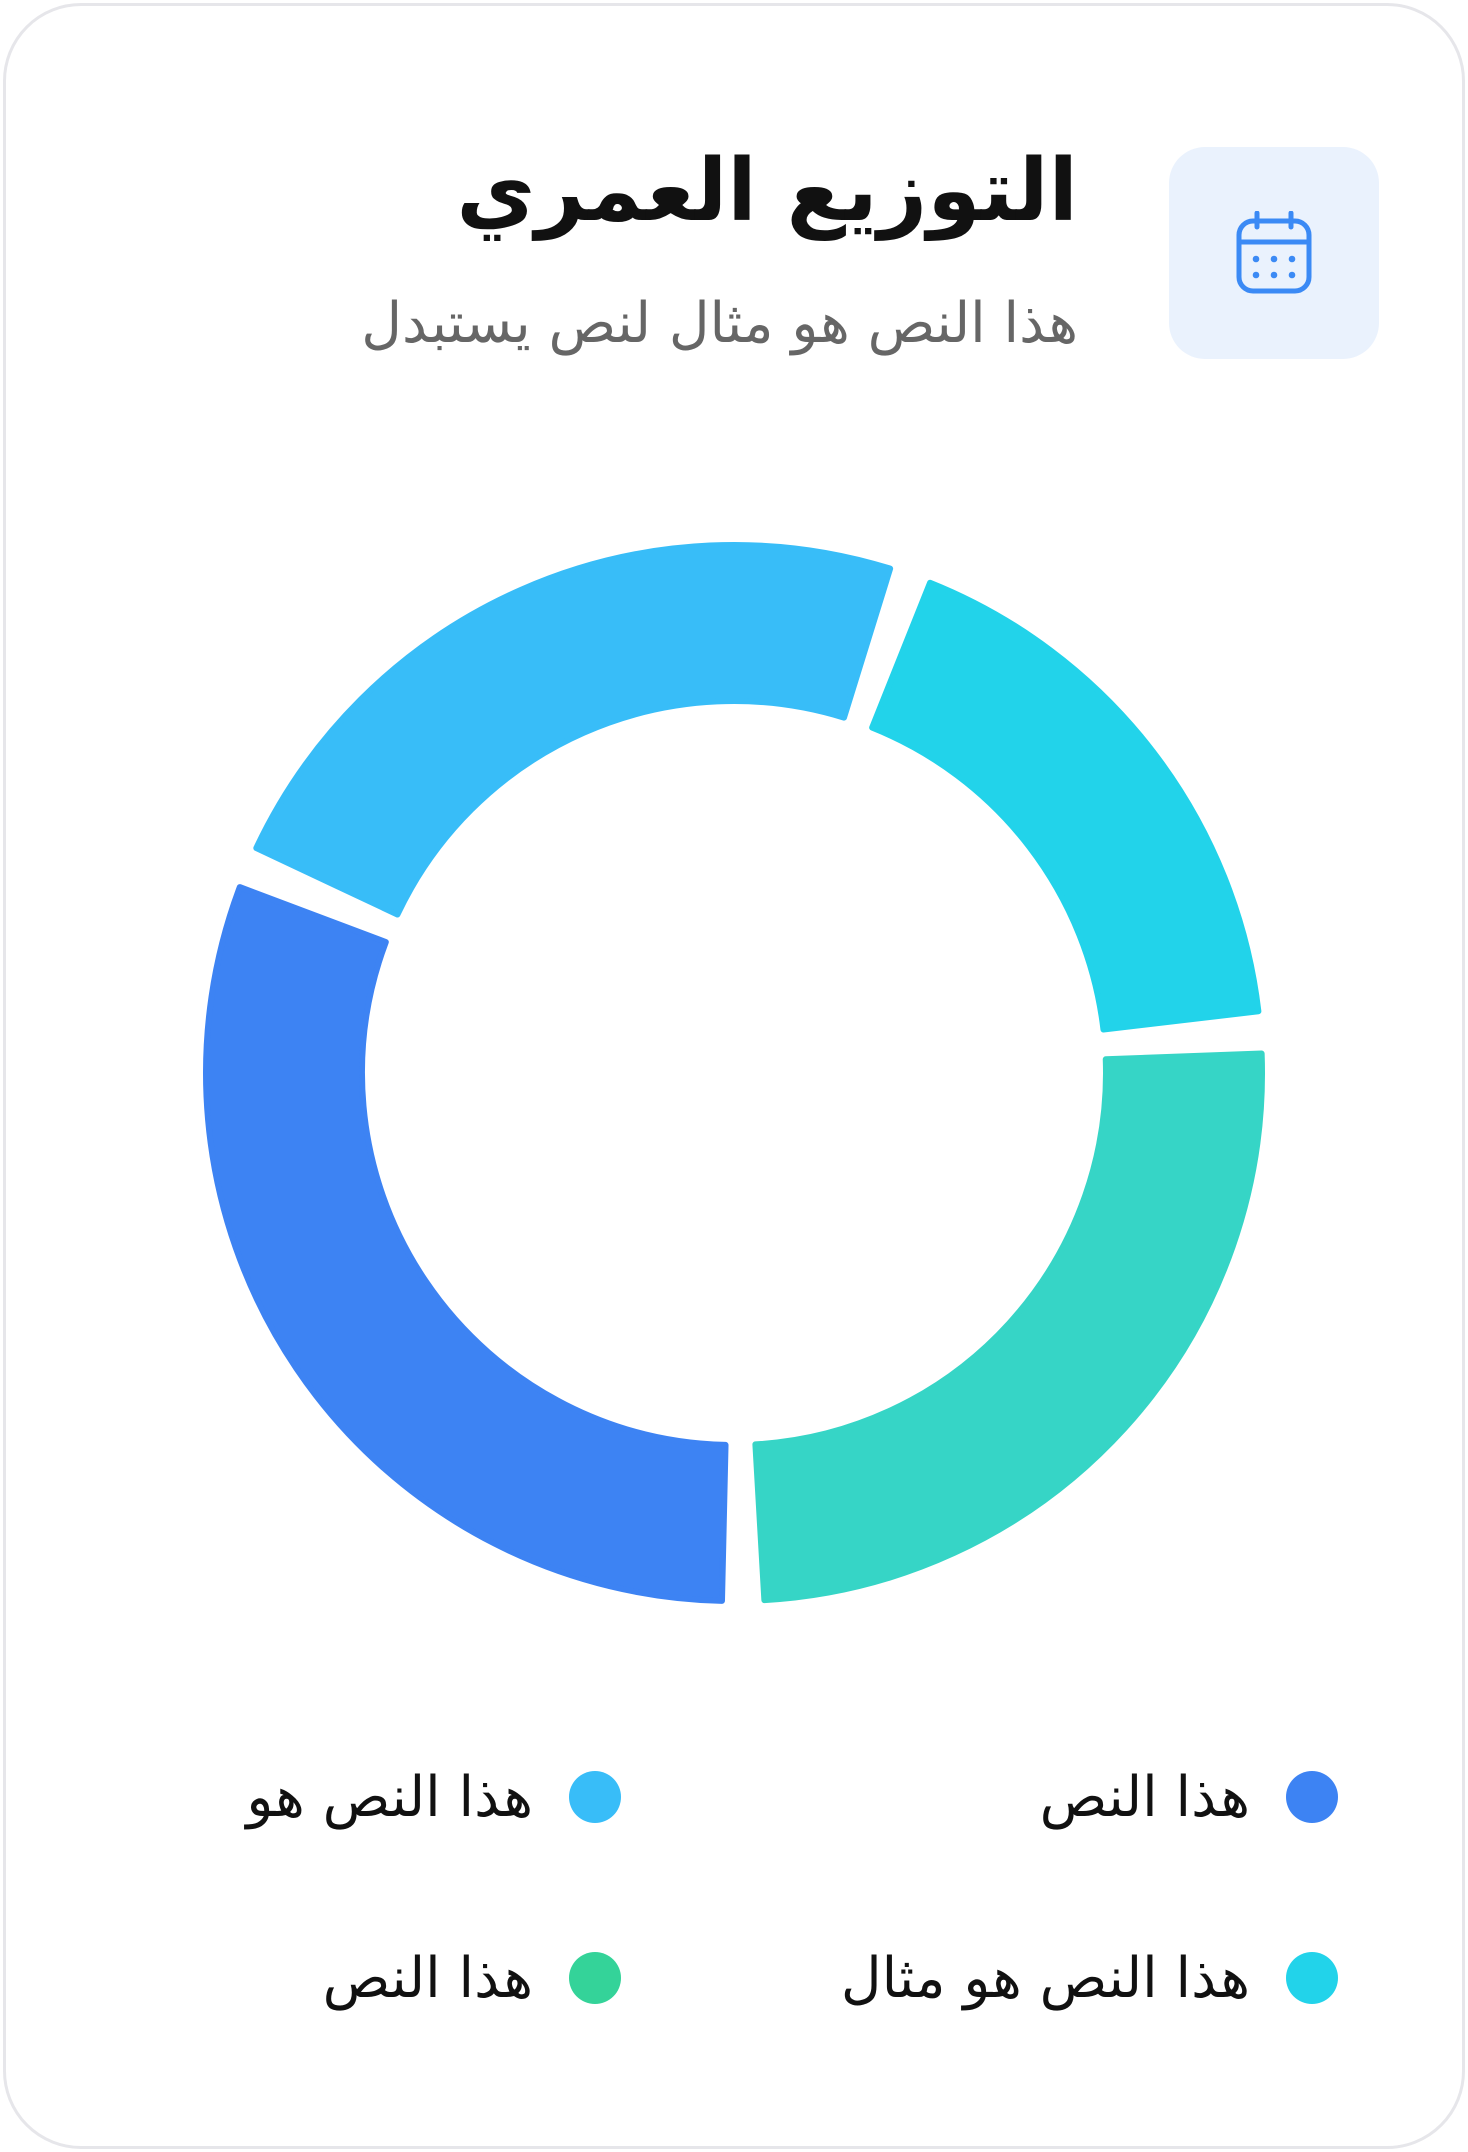 This screenshot has height=2152, width=1468. I want to click on calendar-button, so click(1274, 253).